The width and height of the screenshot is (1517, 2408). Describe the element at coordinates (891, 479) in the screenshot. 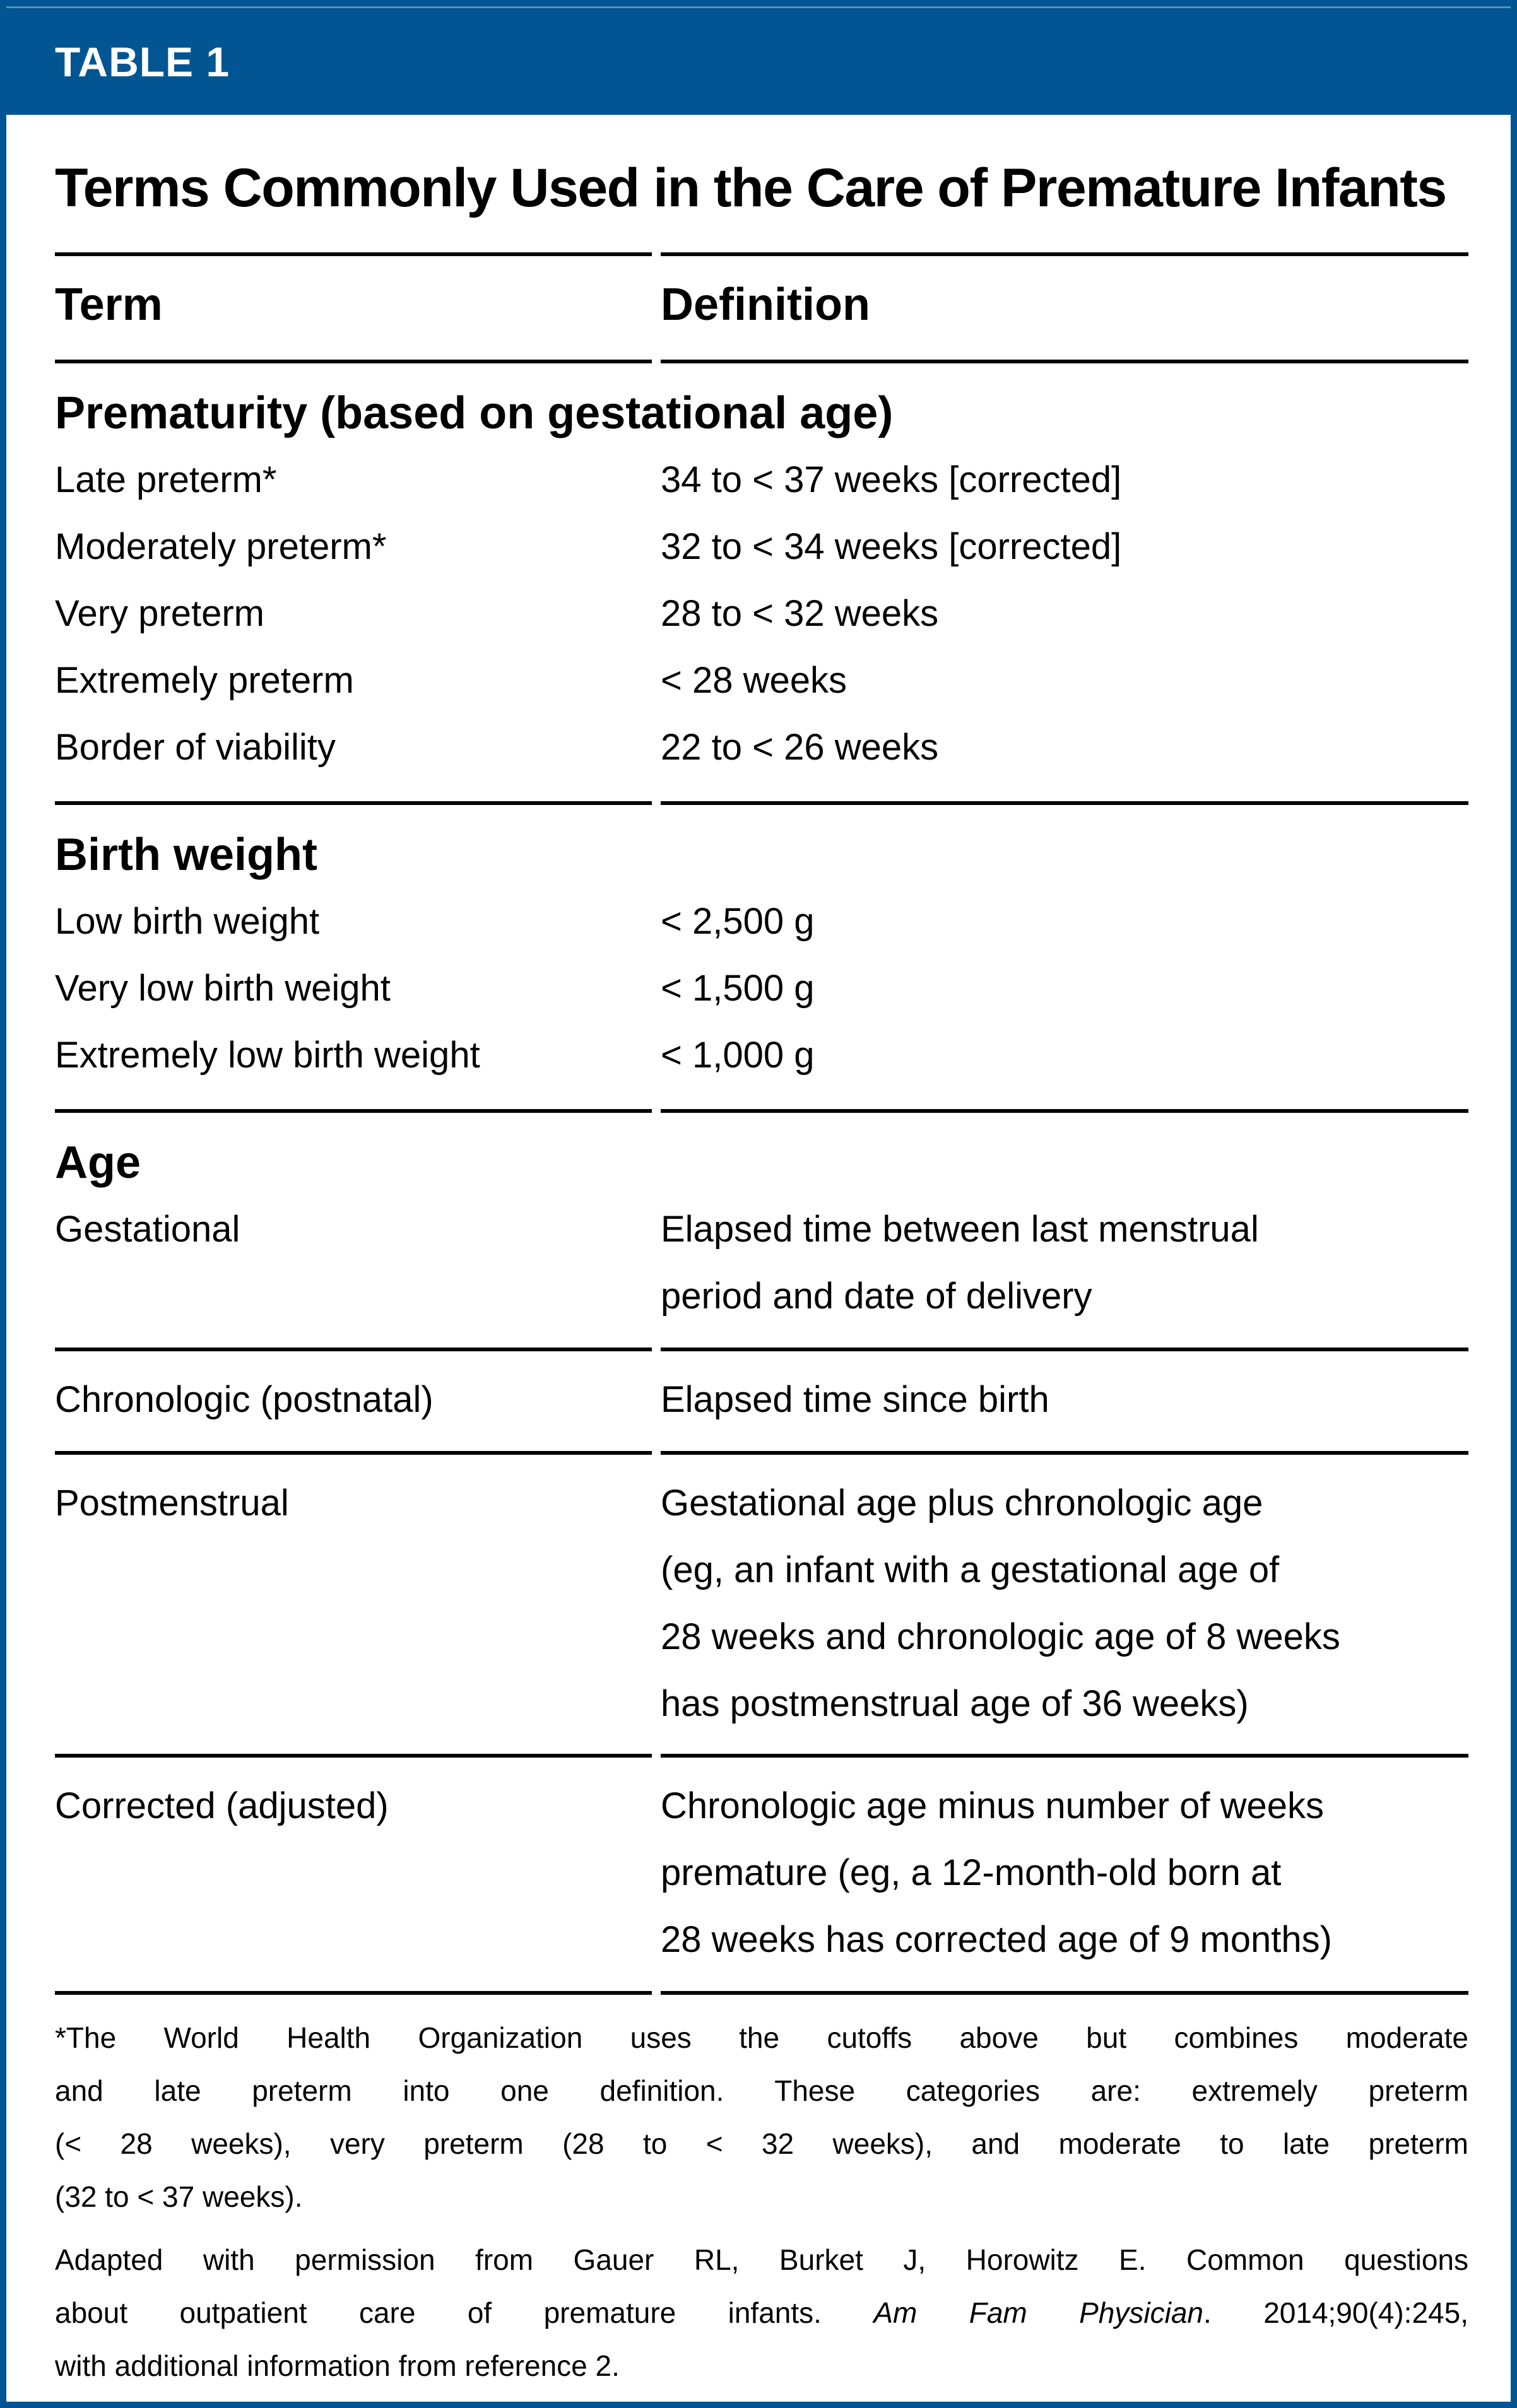

I see `definition-cell: 34 to < 37 weeks [corrected]` at that location.